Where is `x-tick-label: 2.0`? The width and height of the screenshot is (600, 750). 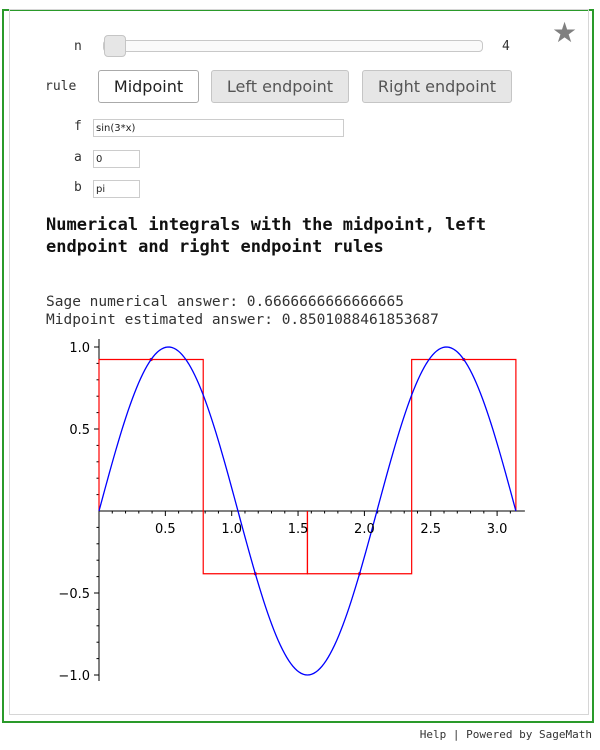 x-tick-label: 2.0 is located at coordinates (364, 529).